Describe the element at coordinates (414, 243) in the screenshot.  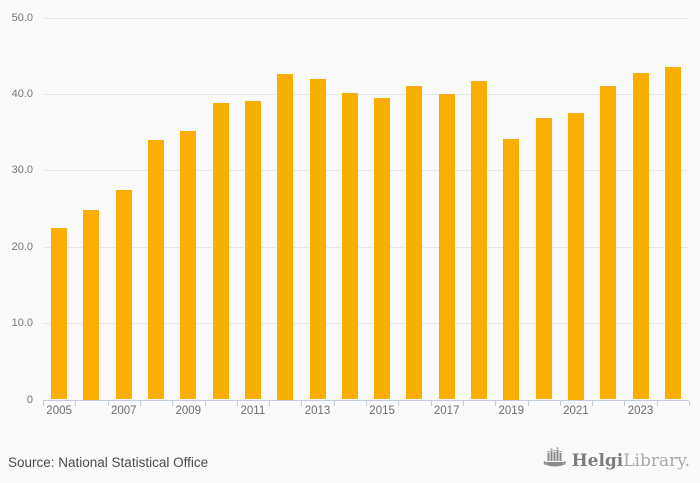
I see `bar-2016` at that location.